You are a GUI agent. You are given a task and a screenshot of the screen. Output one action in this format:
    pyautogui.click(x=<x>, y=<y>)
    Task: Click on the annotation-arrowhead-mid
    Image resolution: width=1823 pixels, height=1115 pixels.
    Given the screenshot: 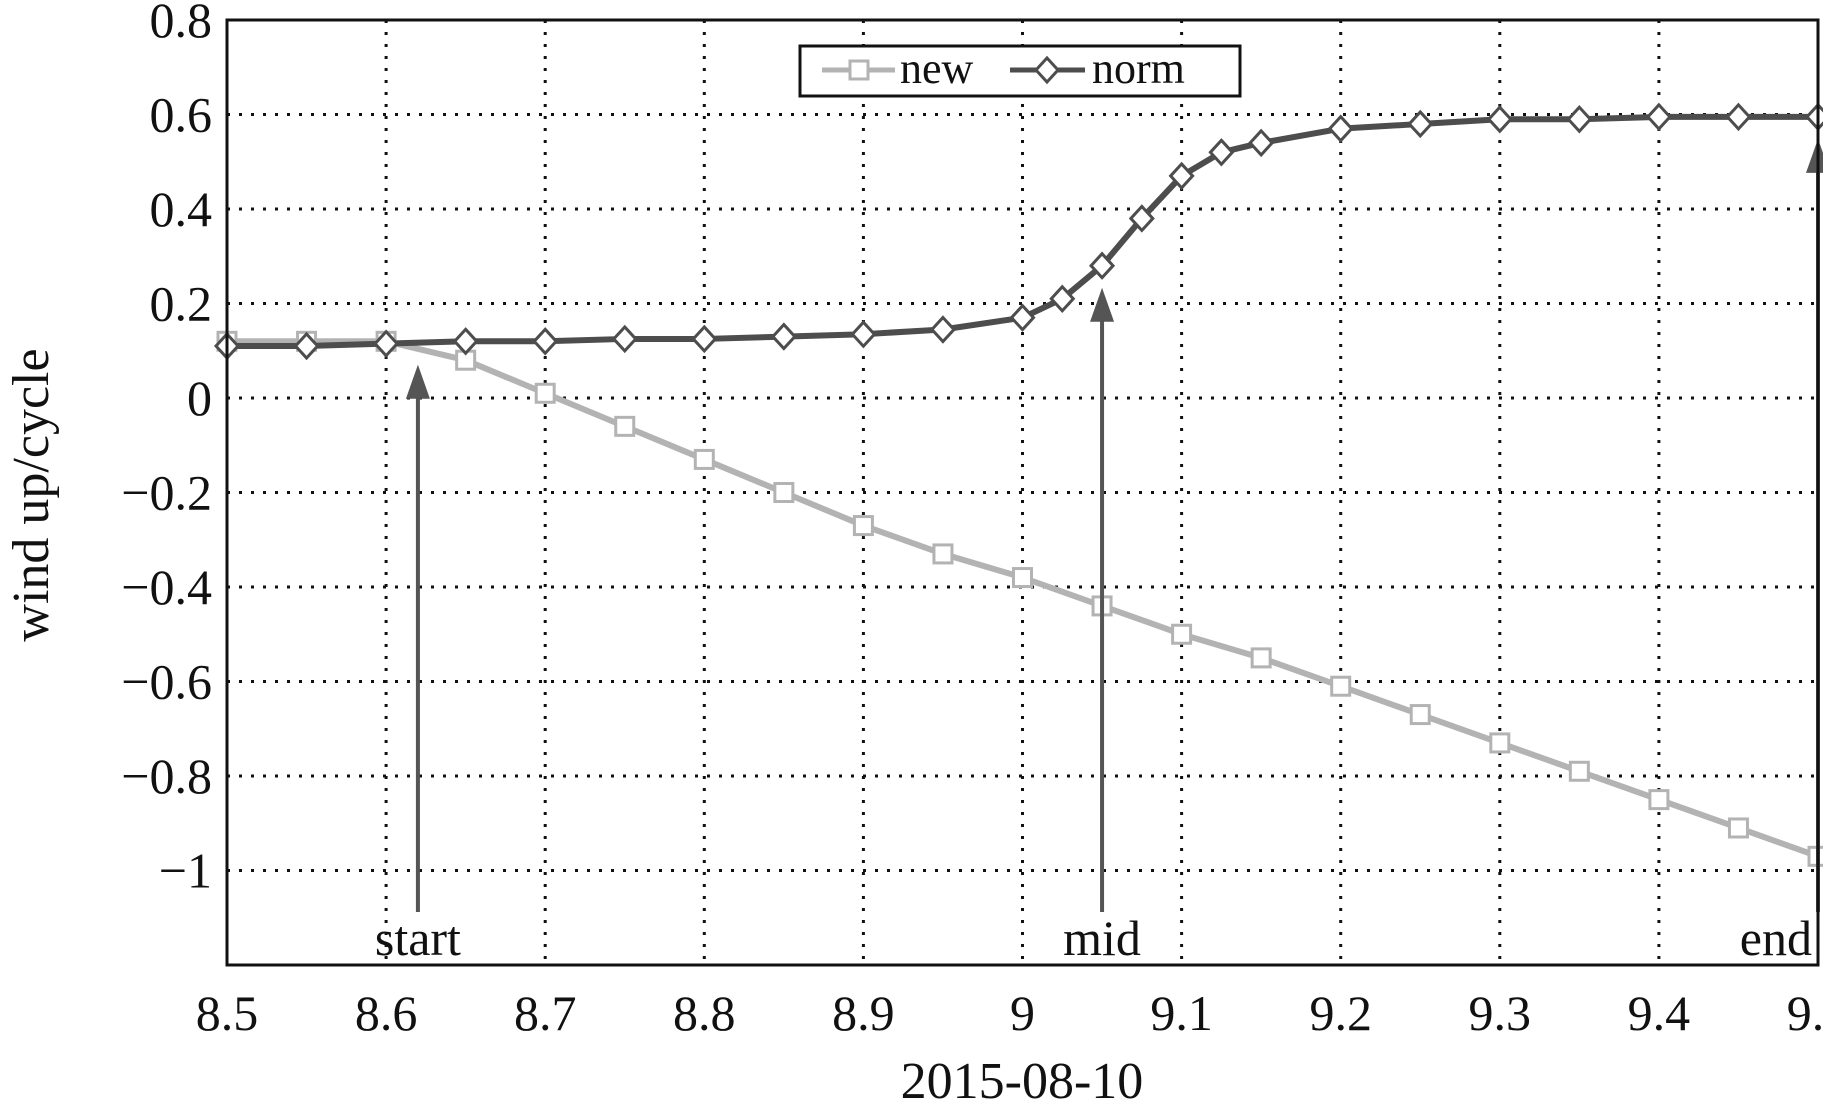 What is the action you would take?
    pyautogui.click(x=1102, y=304)
    